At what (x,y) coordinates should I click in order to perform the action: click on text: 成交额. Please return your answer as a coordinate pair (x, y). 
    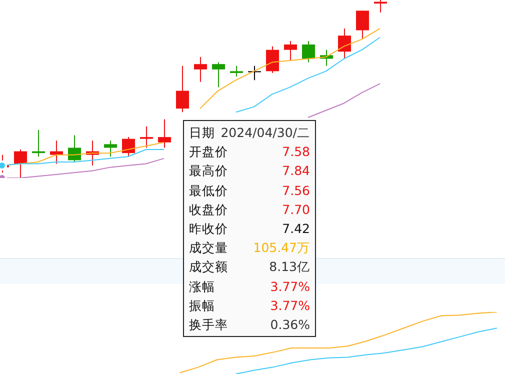
    Looking at the image, I should click on (208, 267).